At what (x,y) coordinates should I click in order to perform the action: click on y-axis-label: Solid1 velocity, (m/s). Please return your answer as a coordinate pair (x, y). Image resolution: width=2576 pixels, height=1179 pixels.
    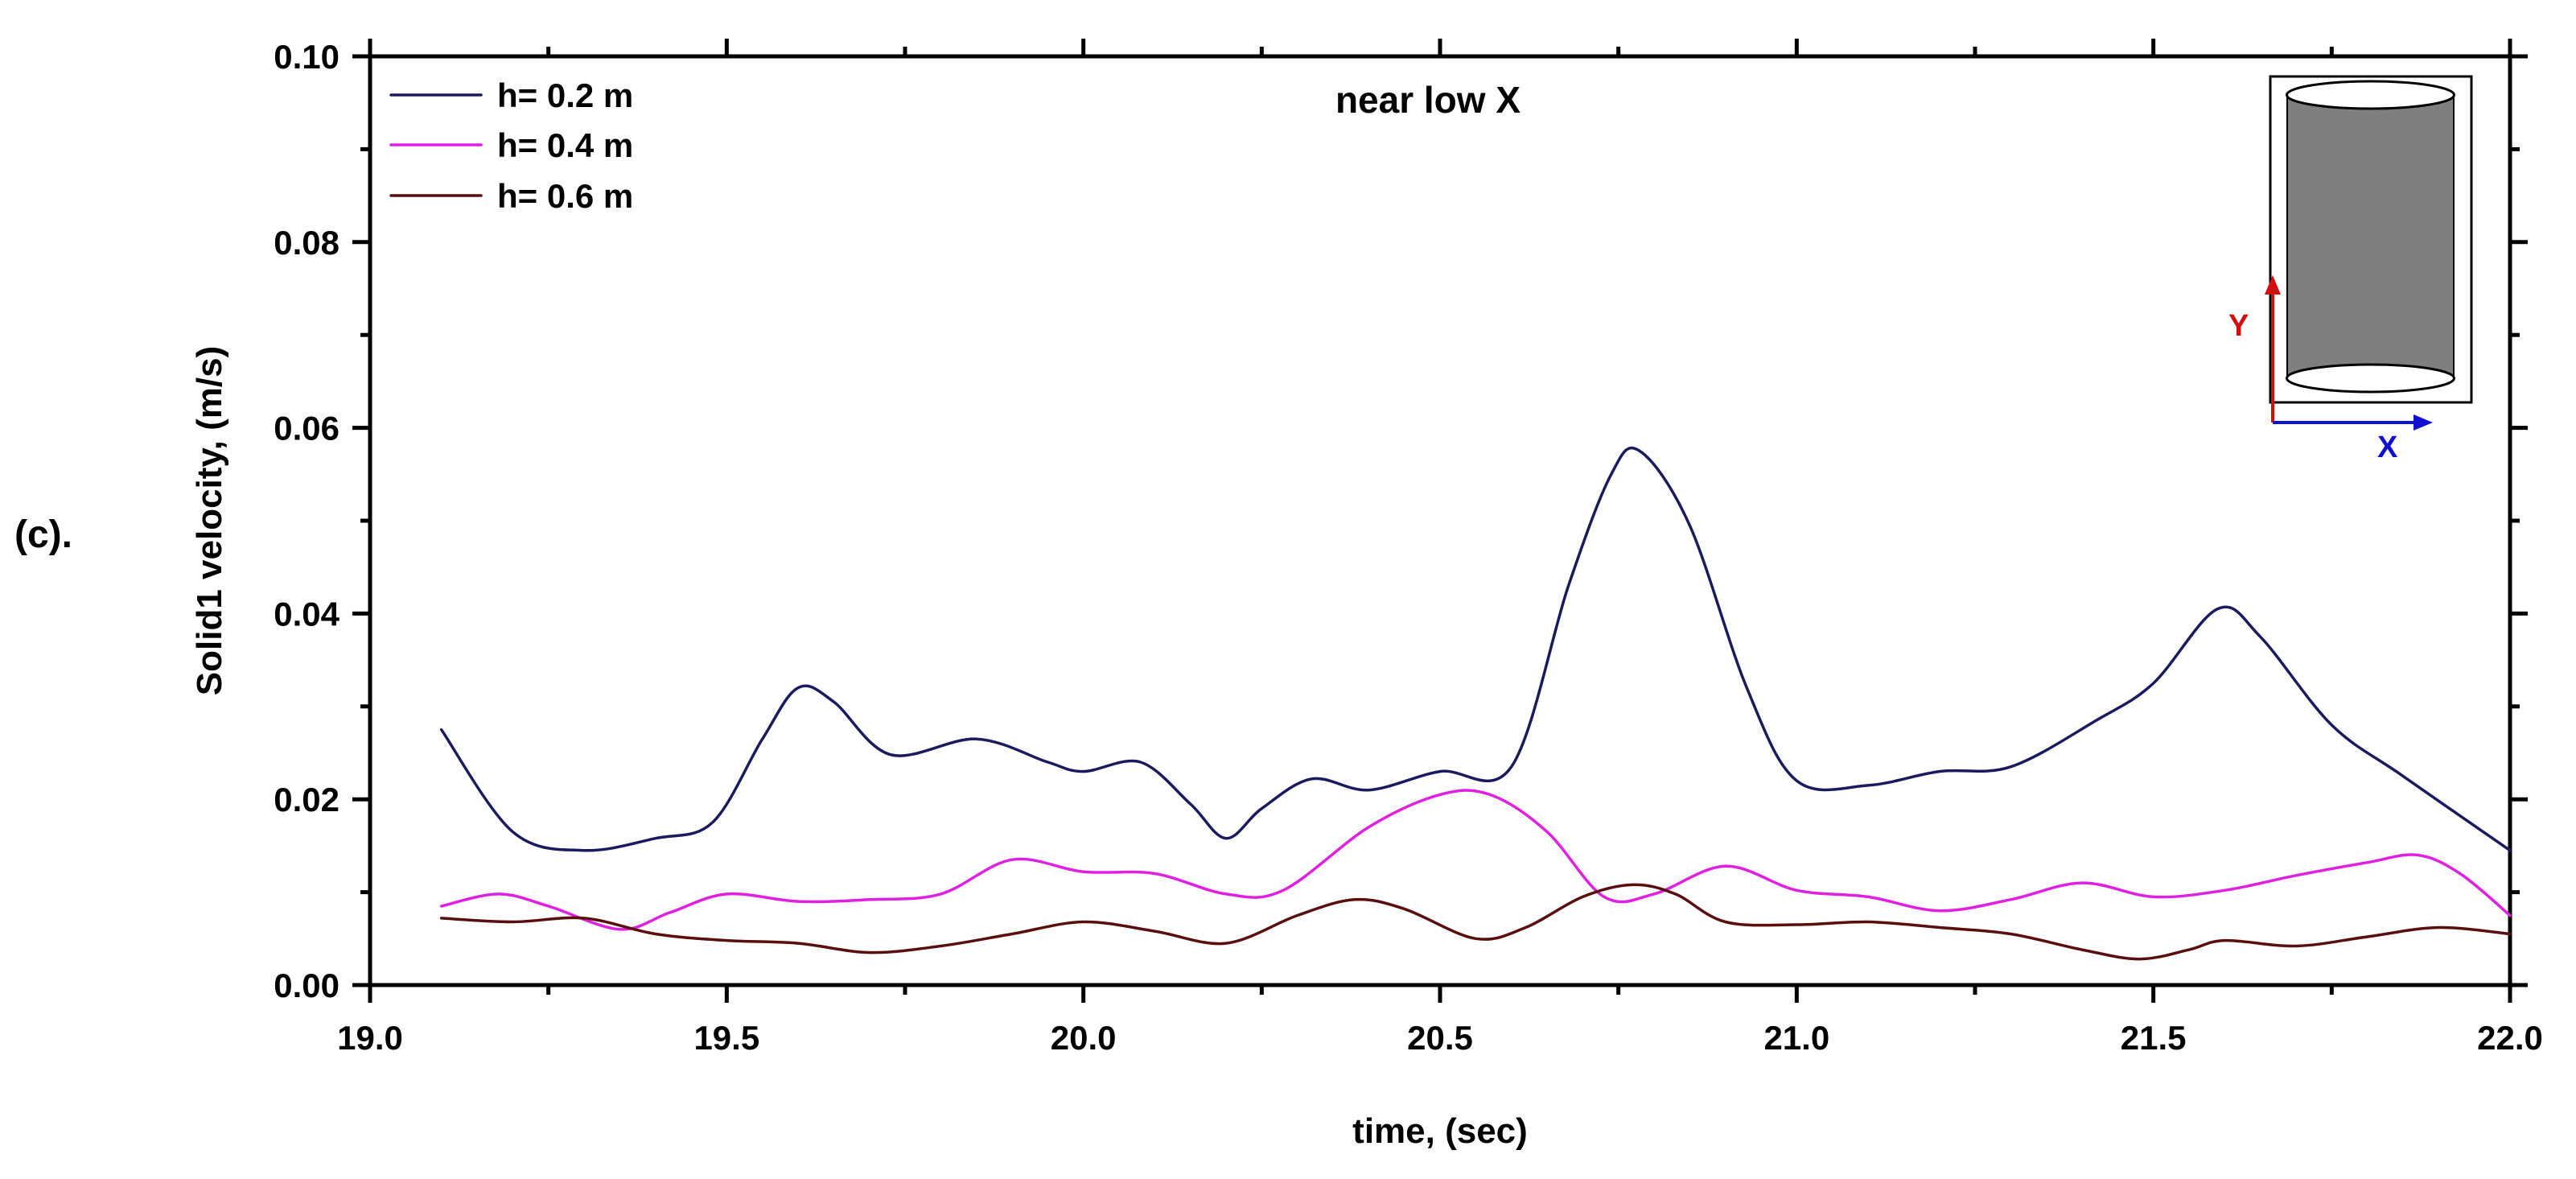
    Looking at the image, I should click on (209, 521).